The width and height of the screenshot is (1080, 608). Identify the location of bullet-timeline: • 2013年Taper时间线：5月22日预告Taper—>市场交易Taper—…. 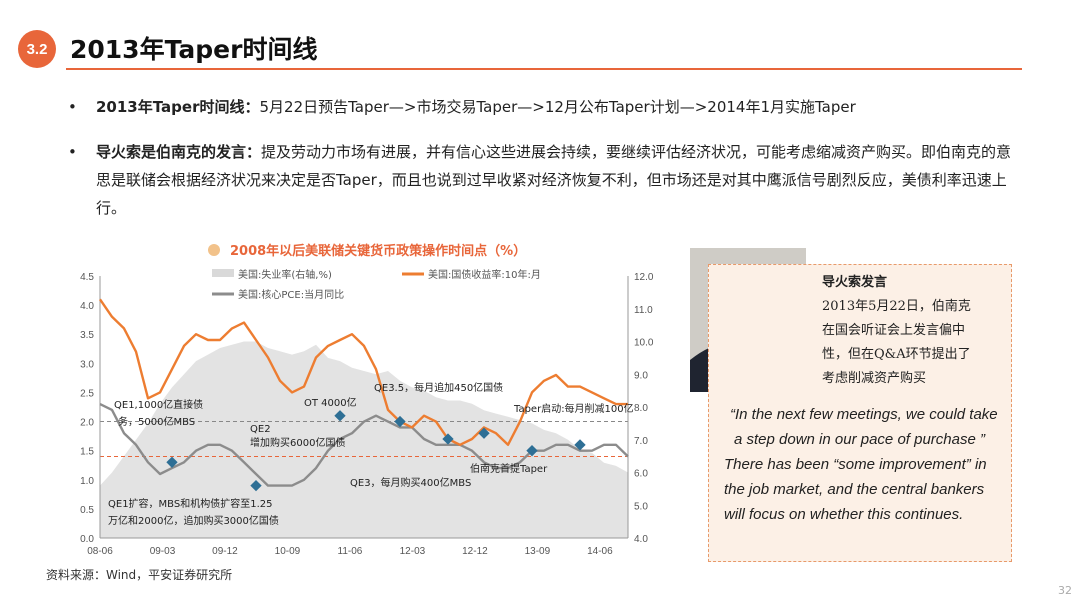
(542, 107).